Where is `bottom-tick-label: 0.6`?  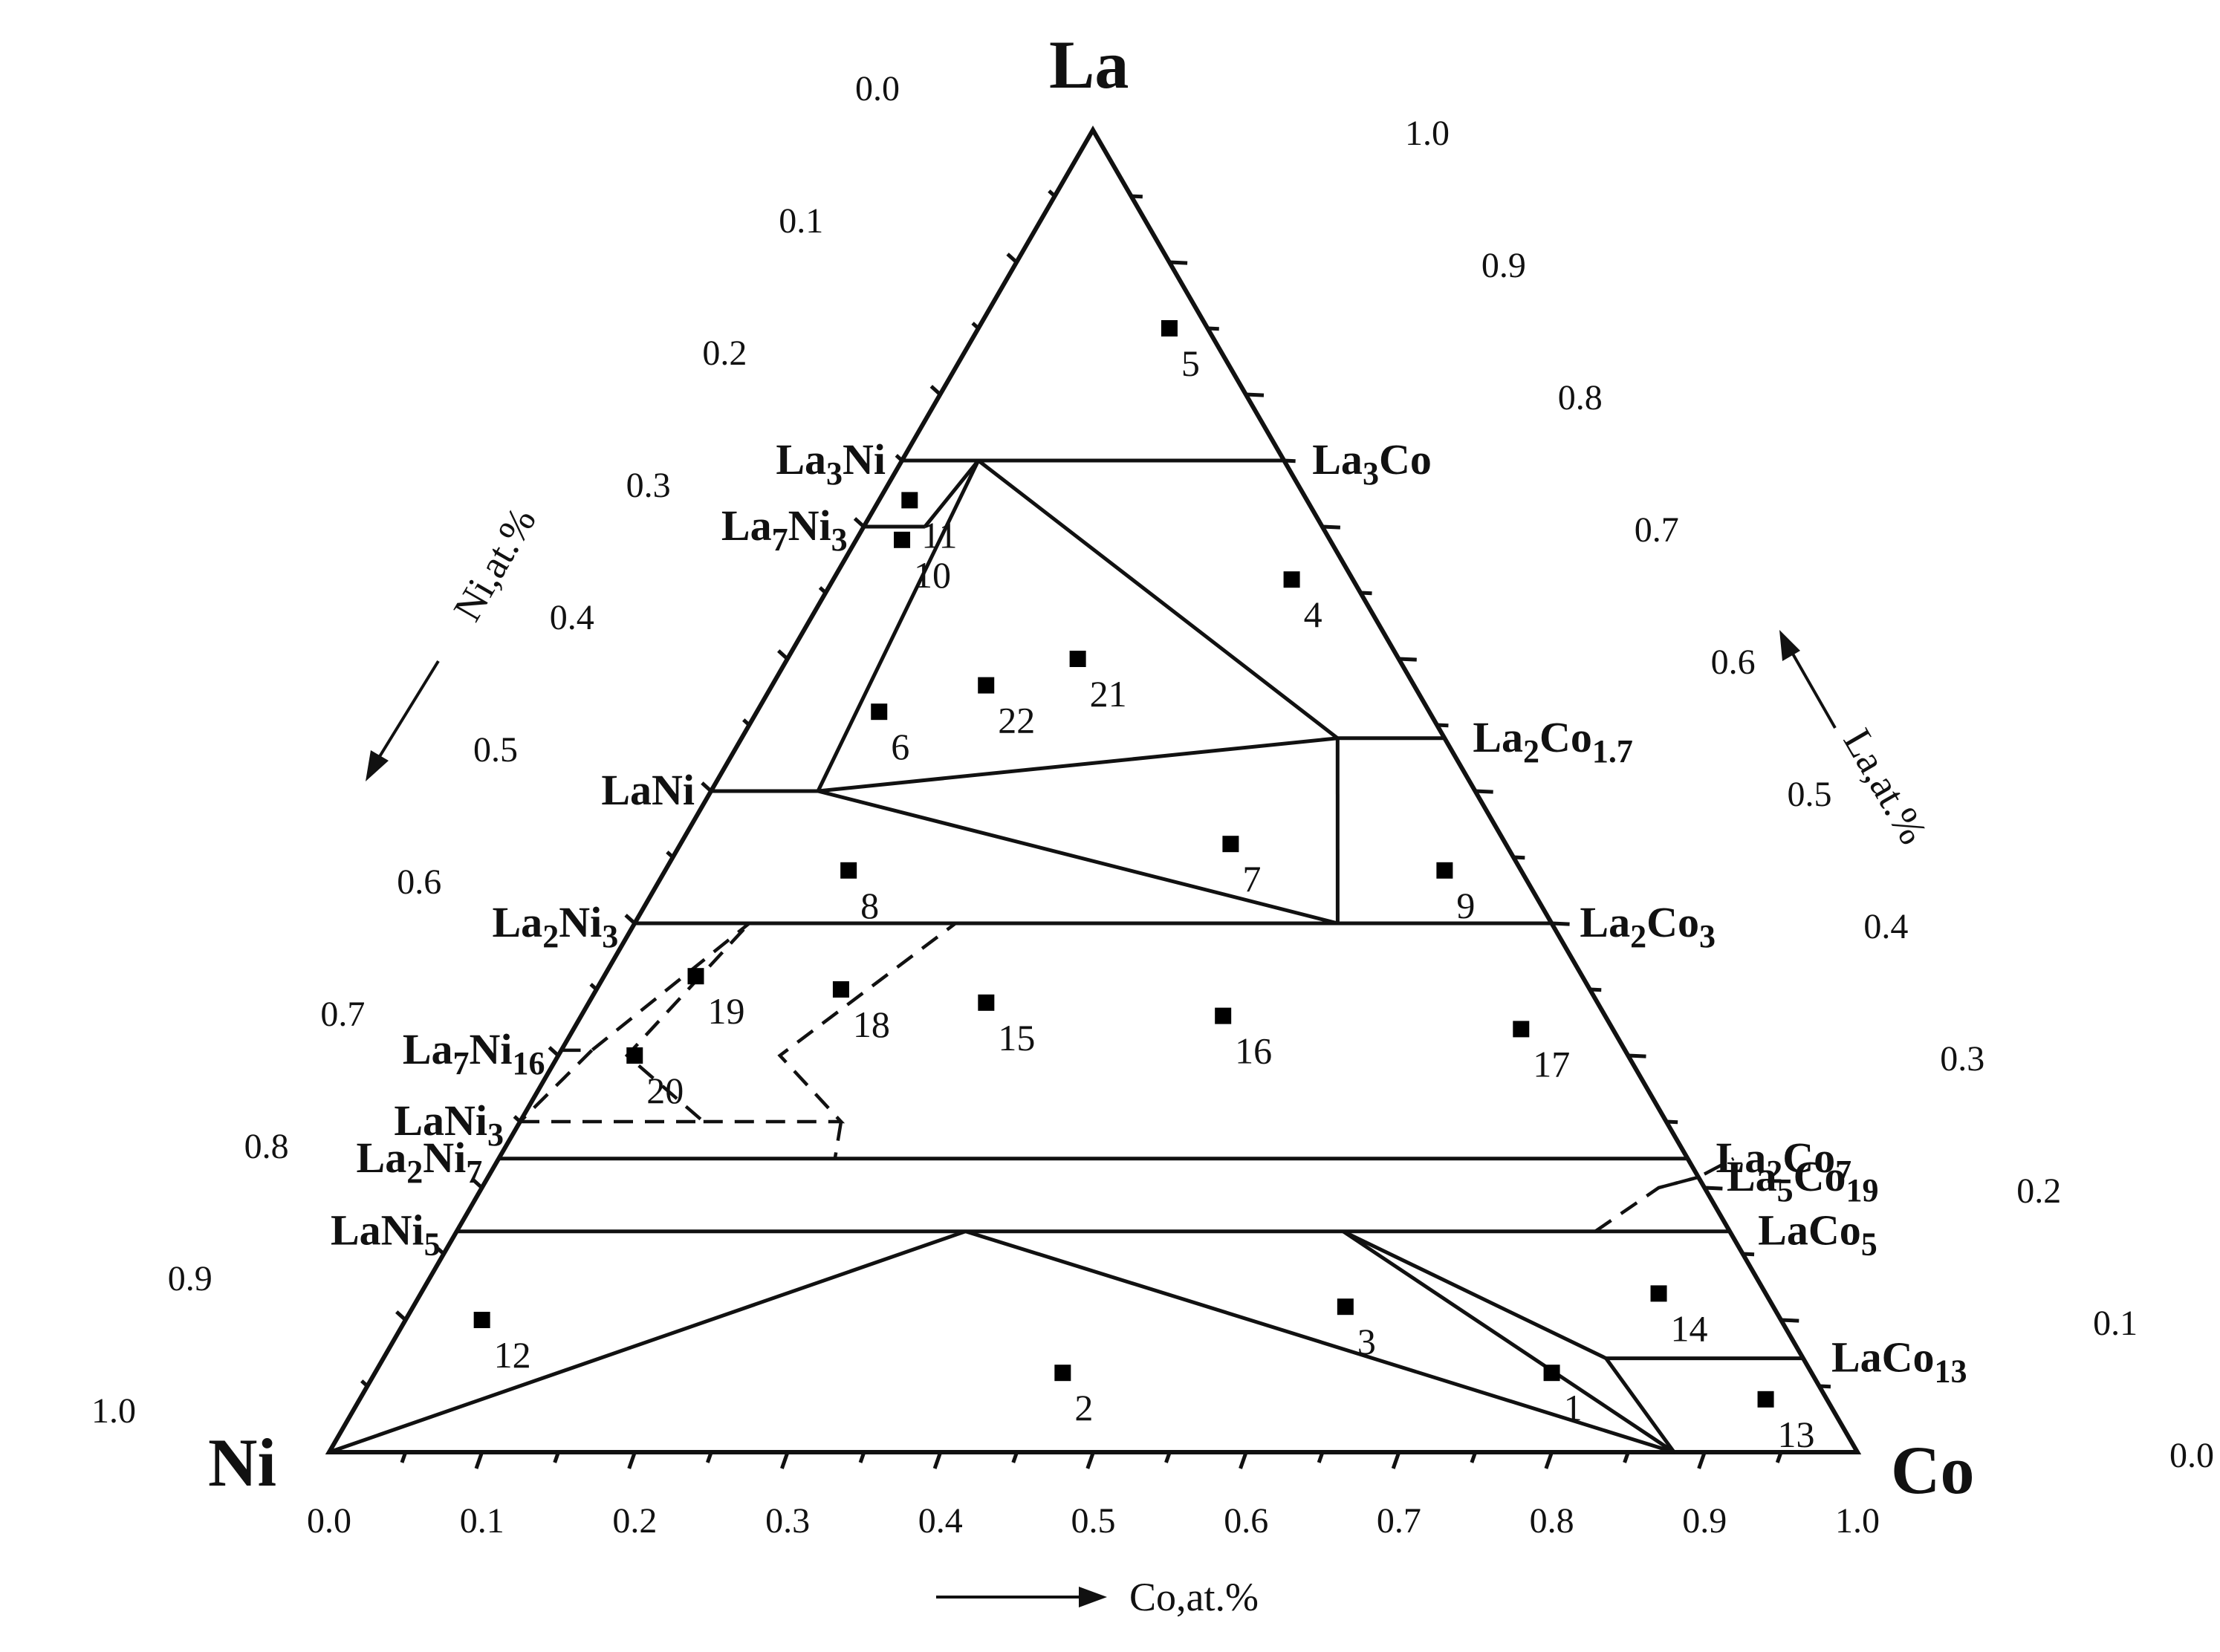
bottom-tick-label: 0.6 is located at coordinates (1246, 1521).